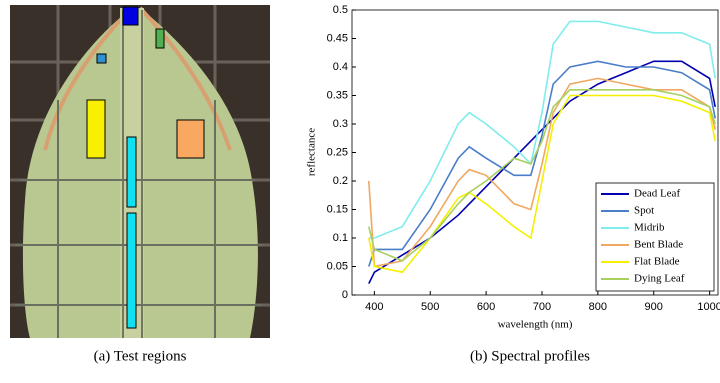 The image size is (720, 383). Describe the element at coordinates (340, 238) in the screenshot. I see `y-tick-label: 0.1` at that location.